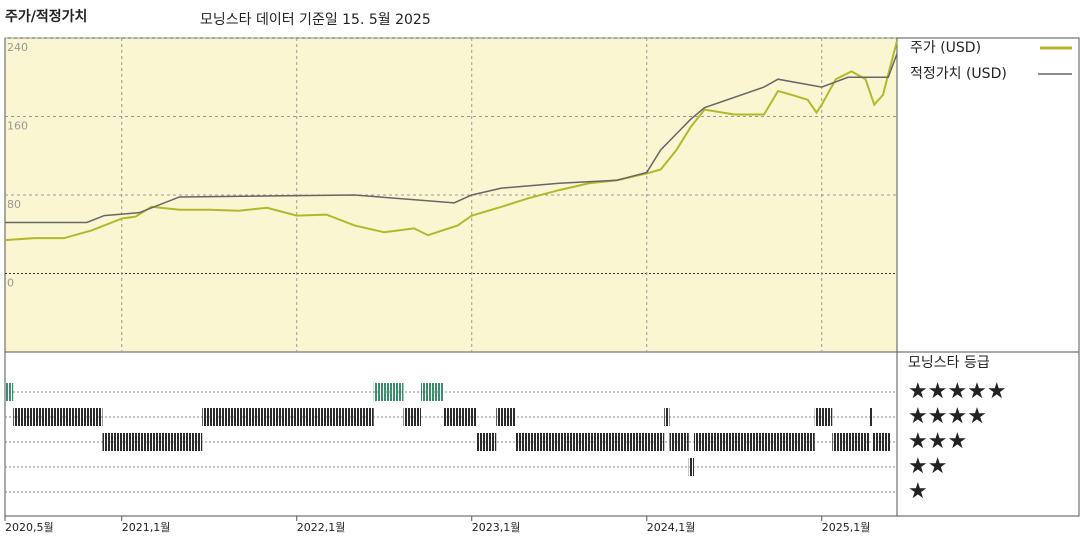  I want to click on x-tick-label: 2023,1월, so click(496, 527).